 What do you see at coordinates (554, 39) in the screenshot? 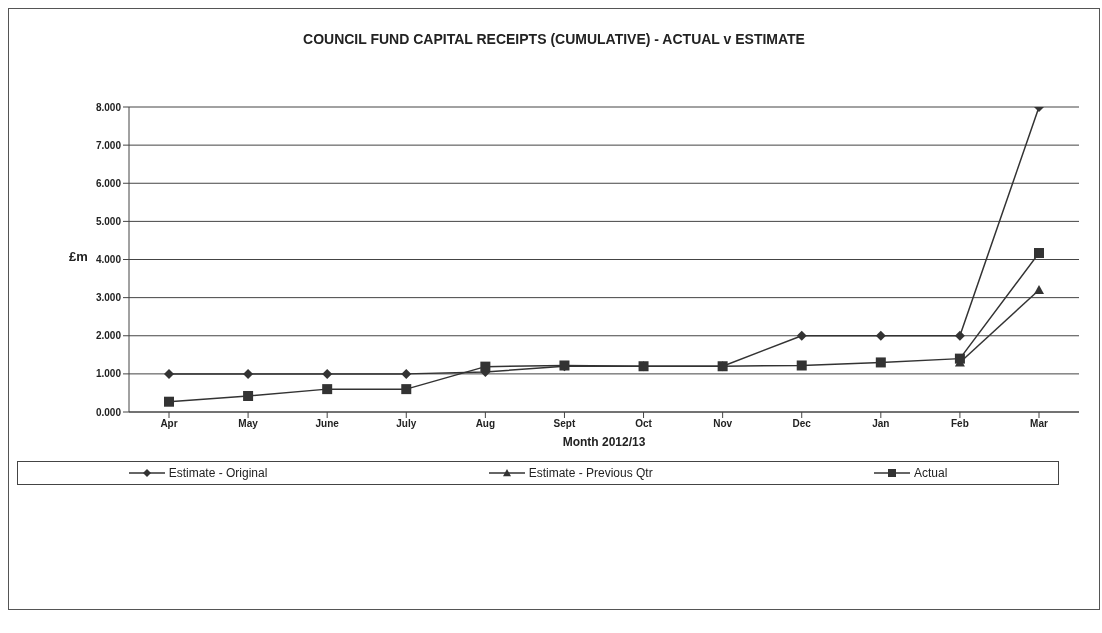
I see `chart-title: COUNCIL FUND CAPITAL RECEIPTS (CUMULATIVE) - ACTUAL v ESTIMATE` at bounding box center [554, 39].